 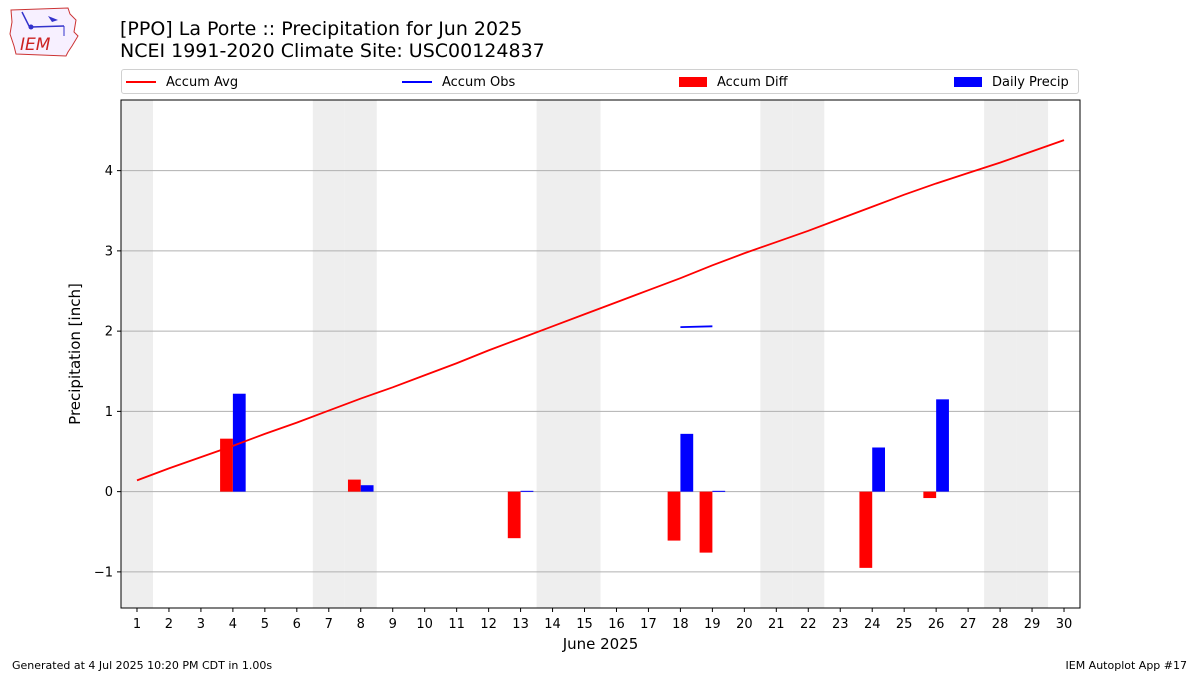 I want to click on x-tick-label: 12, so click(x=488, y=624).